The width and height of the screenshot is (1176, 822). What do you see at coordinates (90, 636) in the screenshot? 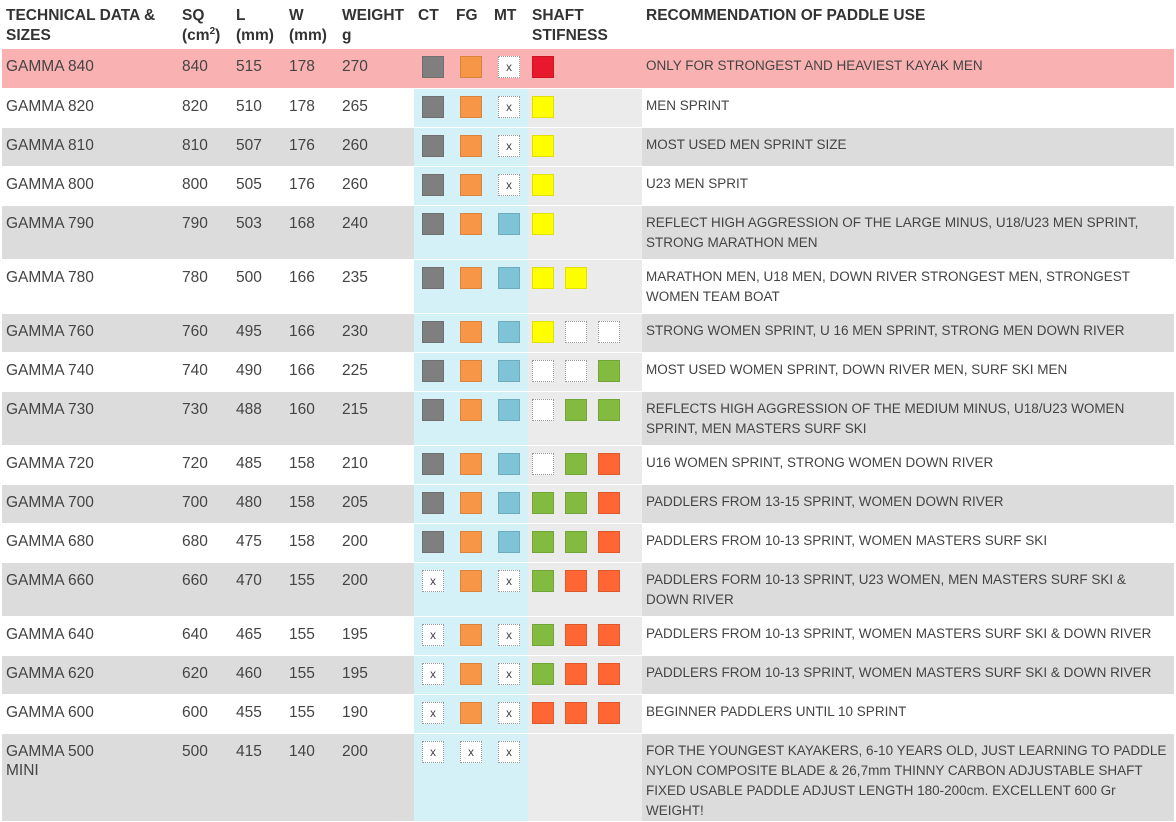
I see `model-name: GAMMA 640` at bounding box center [90, 636].